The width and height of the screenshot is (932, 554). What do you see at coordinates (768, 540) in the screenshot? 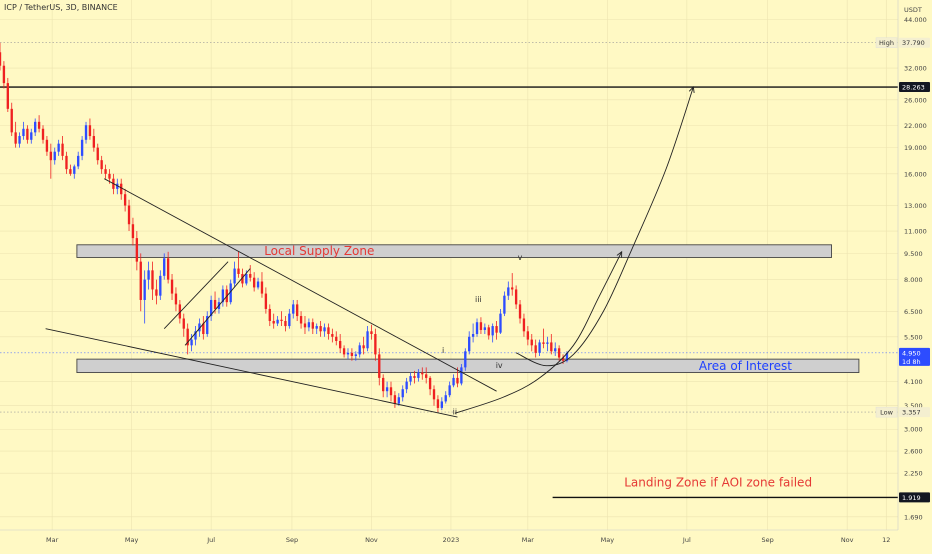
I see `time-tick-label: Sep` at bounding box center [768, 540].